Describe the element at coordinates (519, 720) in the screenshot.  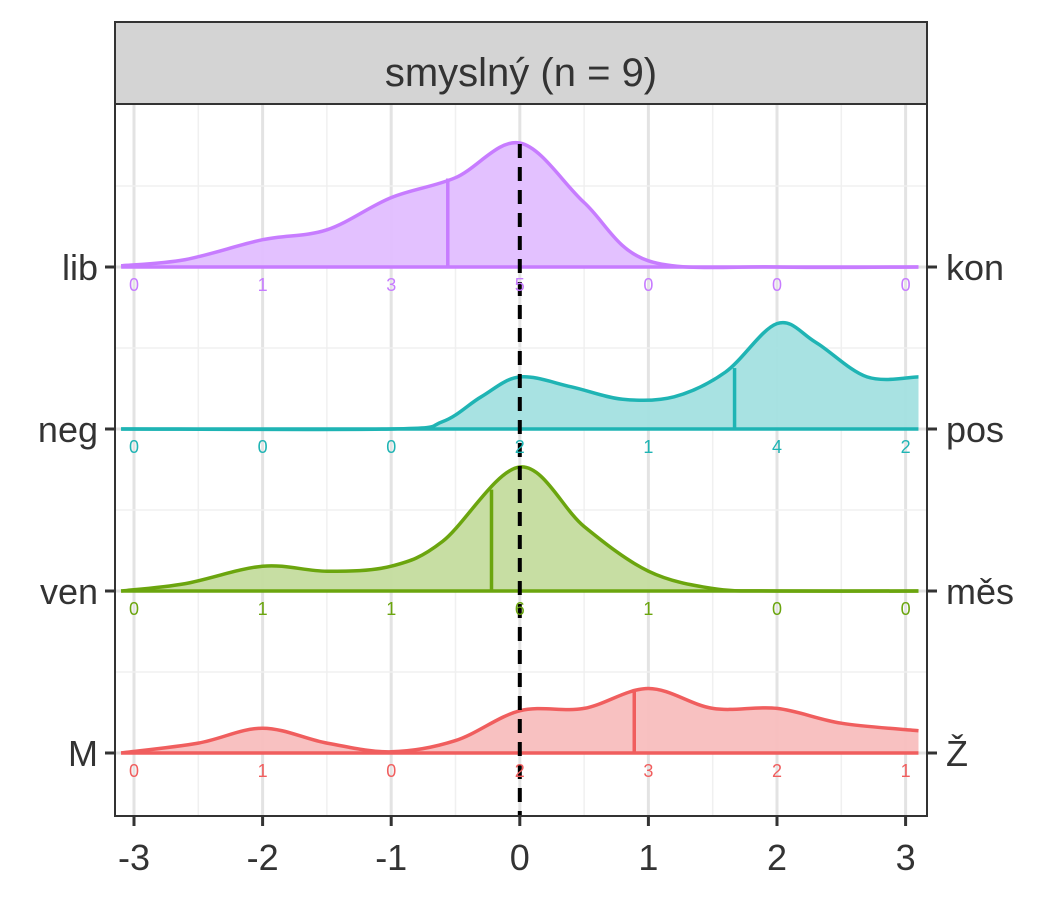
I see `ridge-line-M` at that location.